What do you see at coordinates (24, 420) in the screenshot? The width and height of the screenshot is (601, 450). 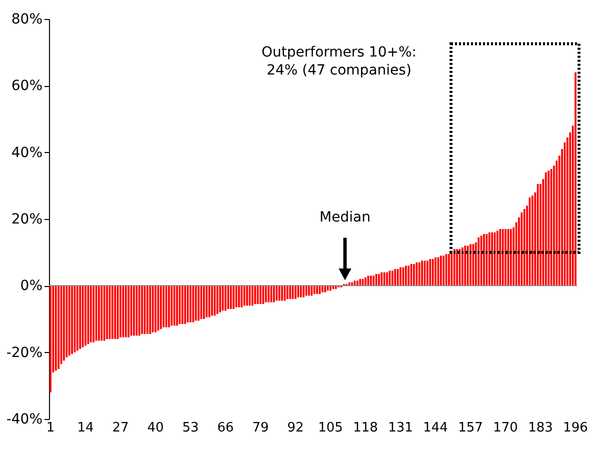 I see `y-tick-label: -40%` at bounding box center [24, 420].